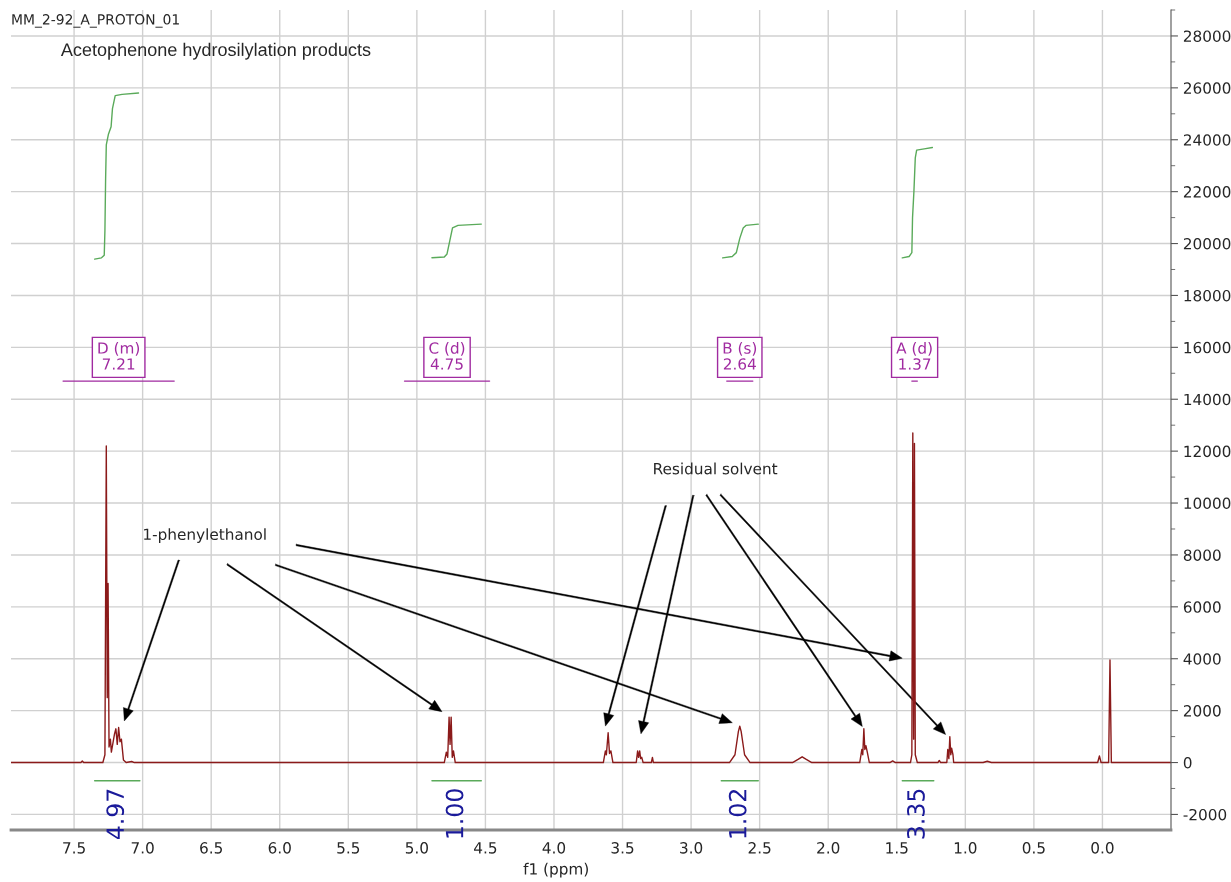 This screenshot has height=882, width=1231. I want to click on y-tick-label: 24000, so click(1207, 140).